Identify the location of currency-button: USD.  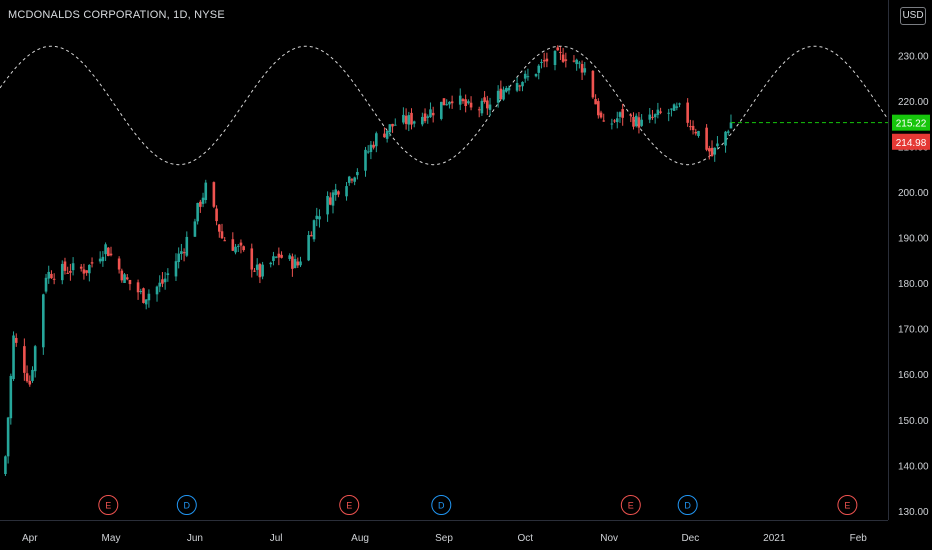
(913, 16).